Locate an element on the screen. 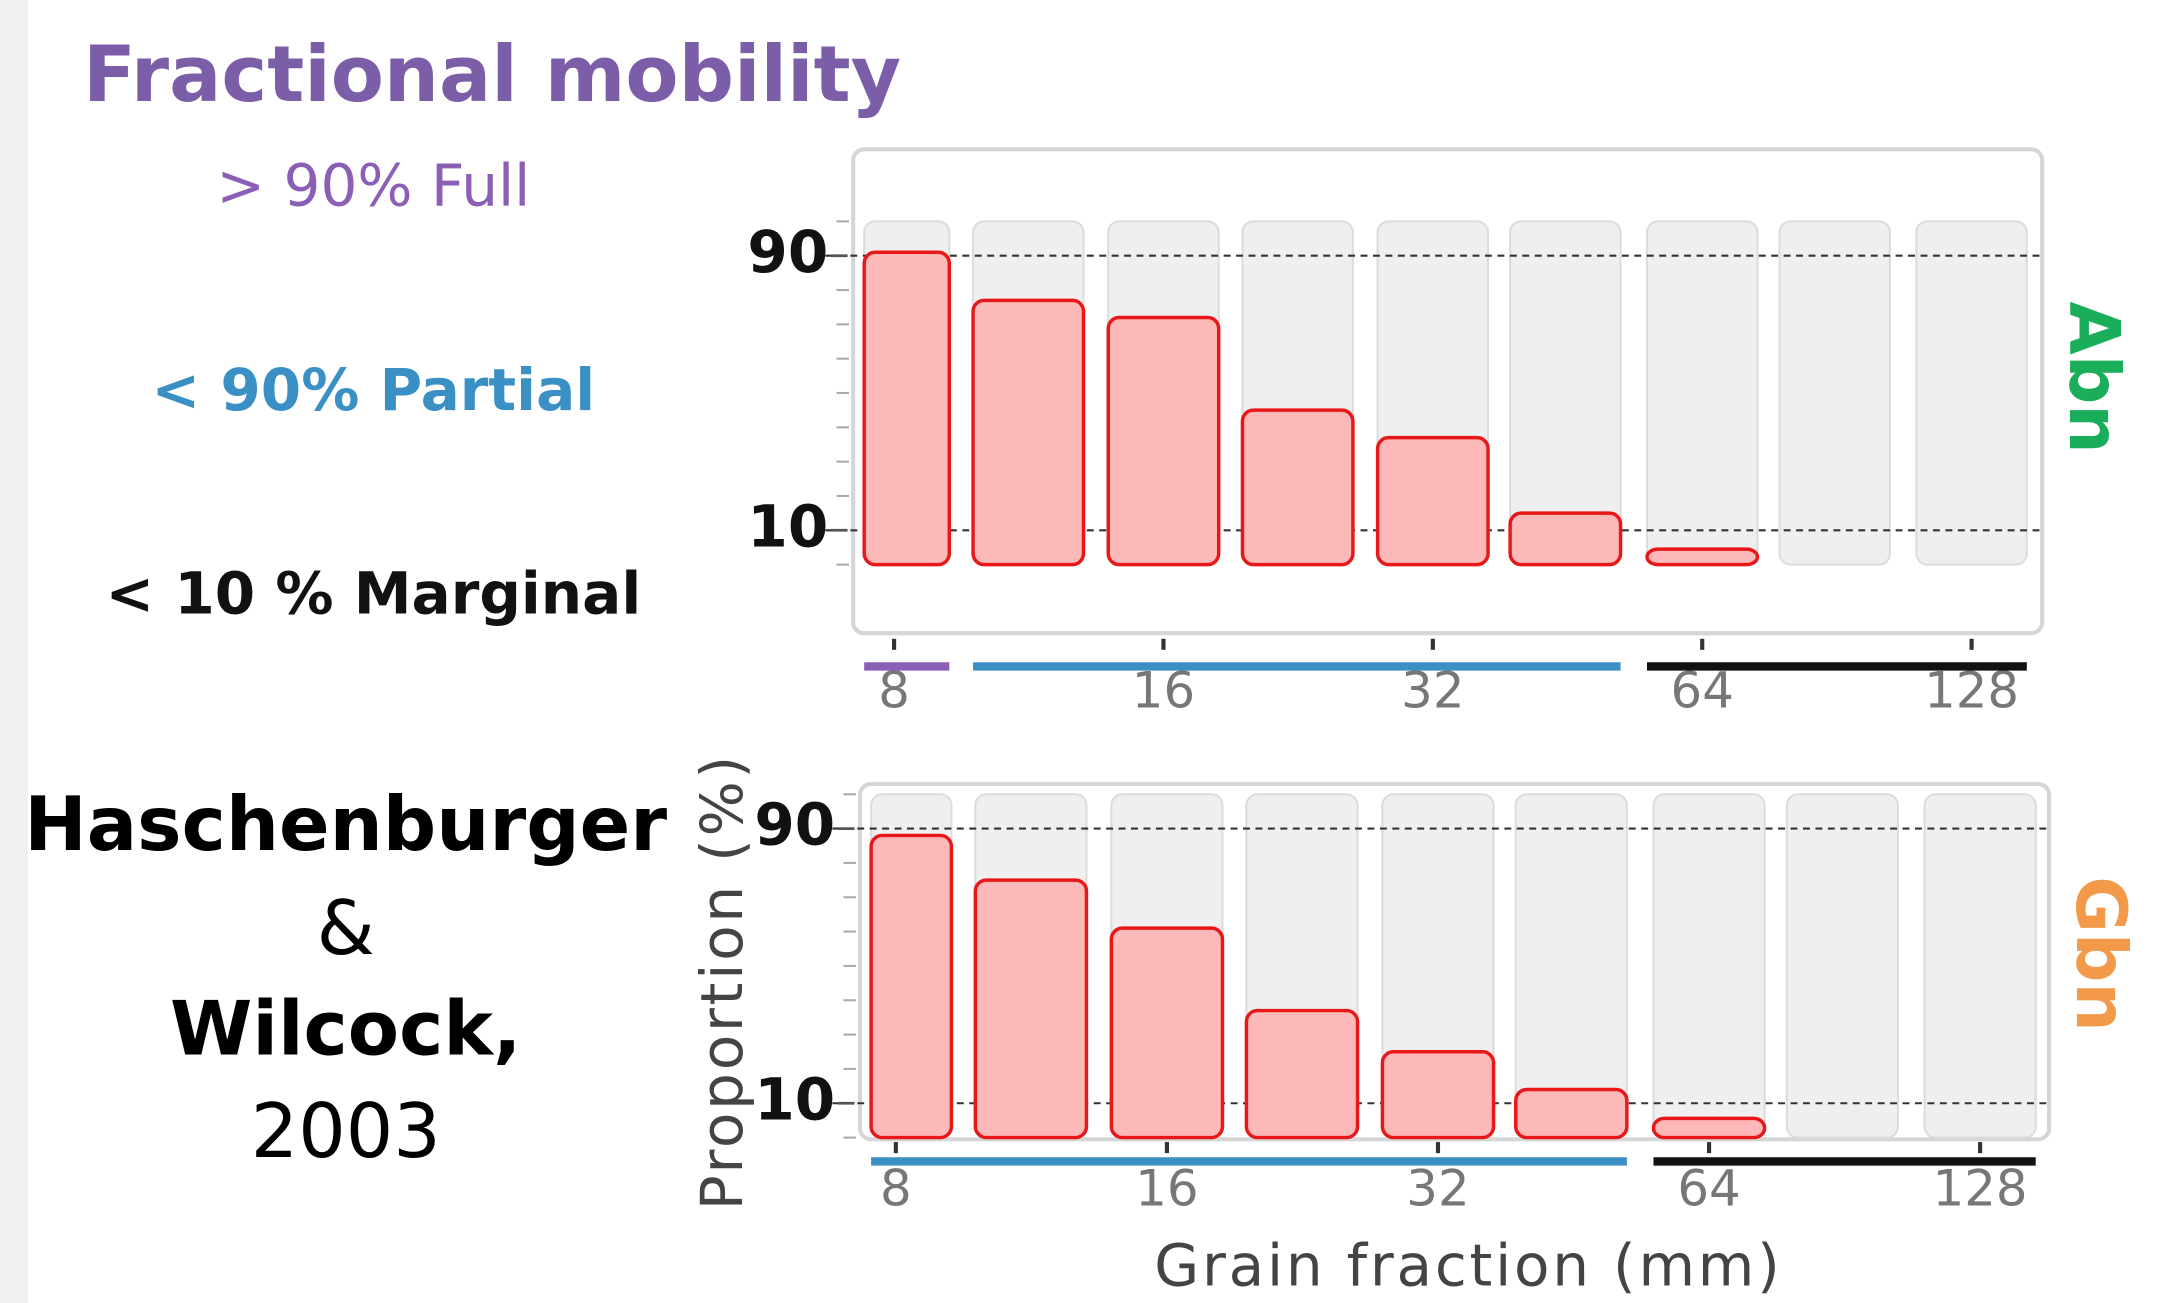  legend-label: < 10 % Marginal is located at coordinates (373, 593).